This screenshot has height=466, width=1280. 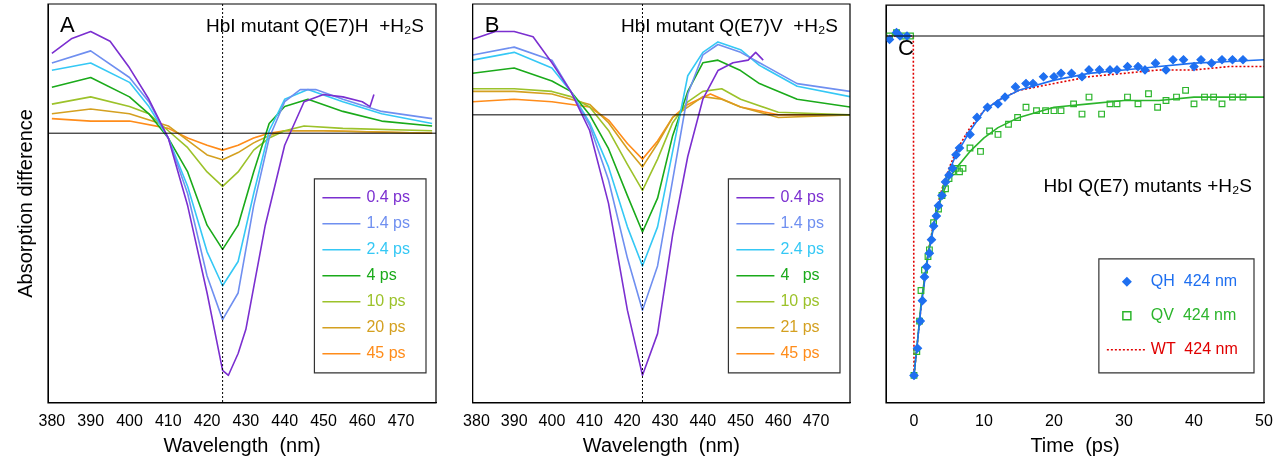 I want to click on annotation: A, so click(x=67, y=24).